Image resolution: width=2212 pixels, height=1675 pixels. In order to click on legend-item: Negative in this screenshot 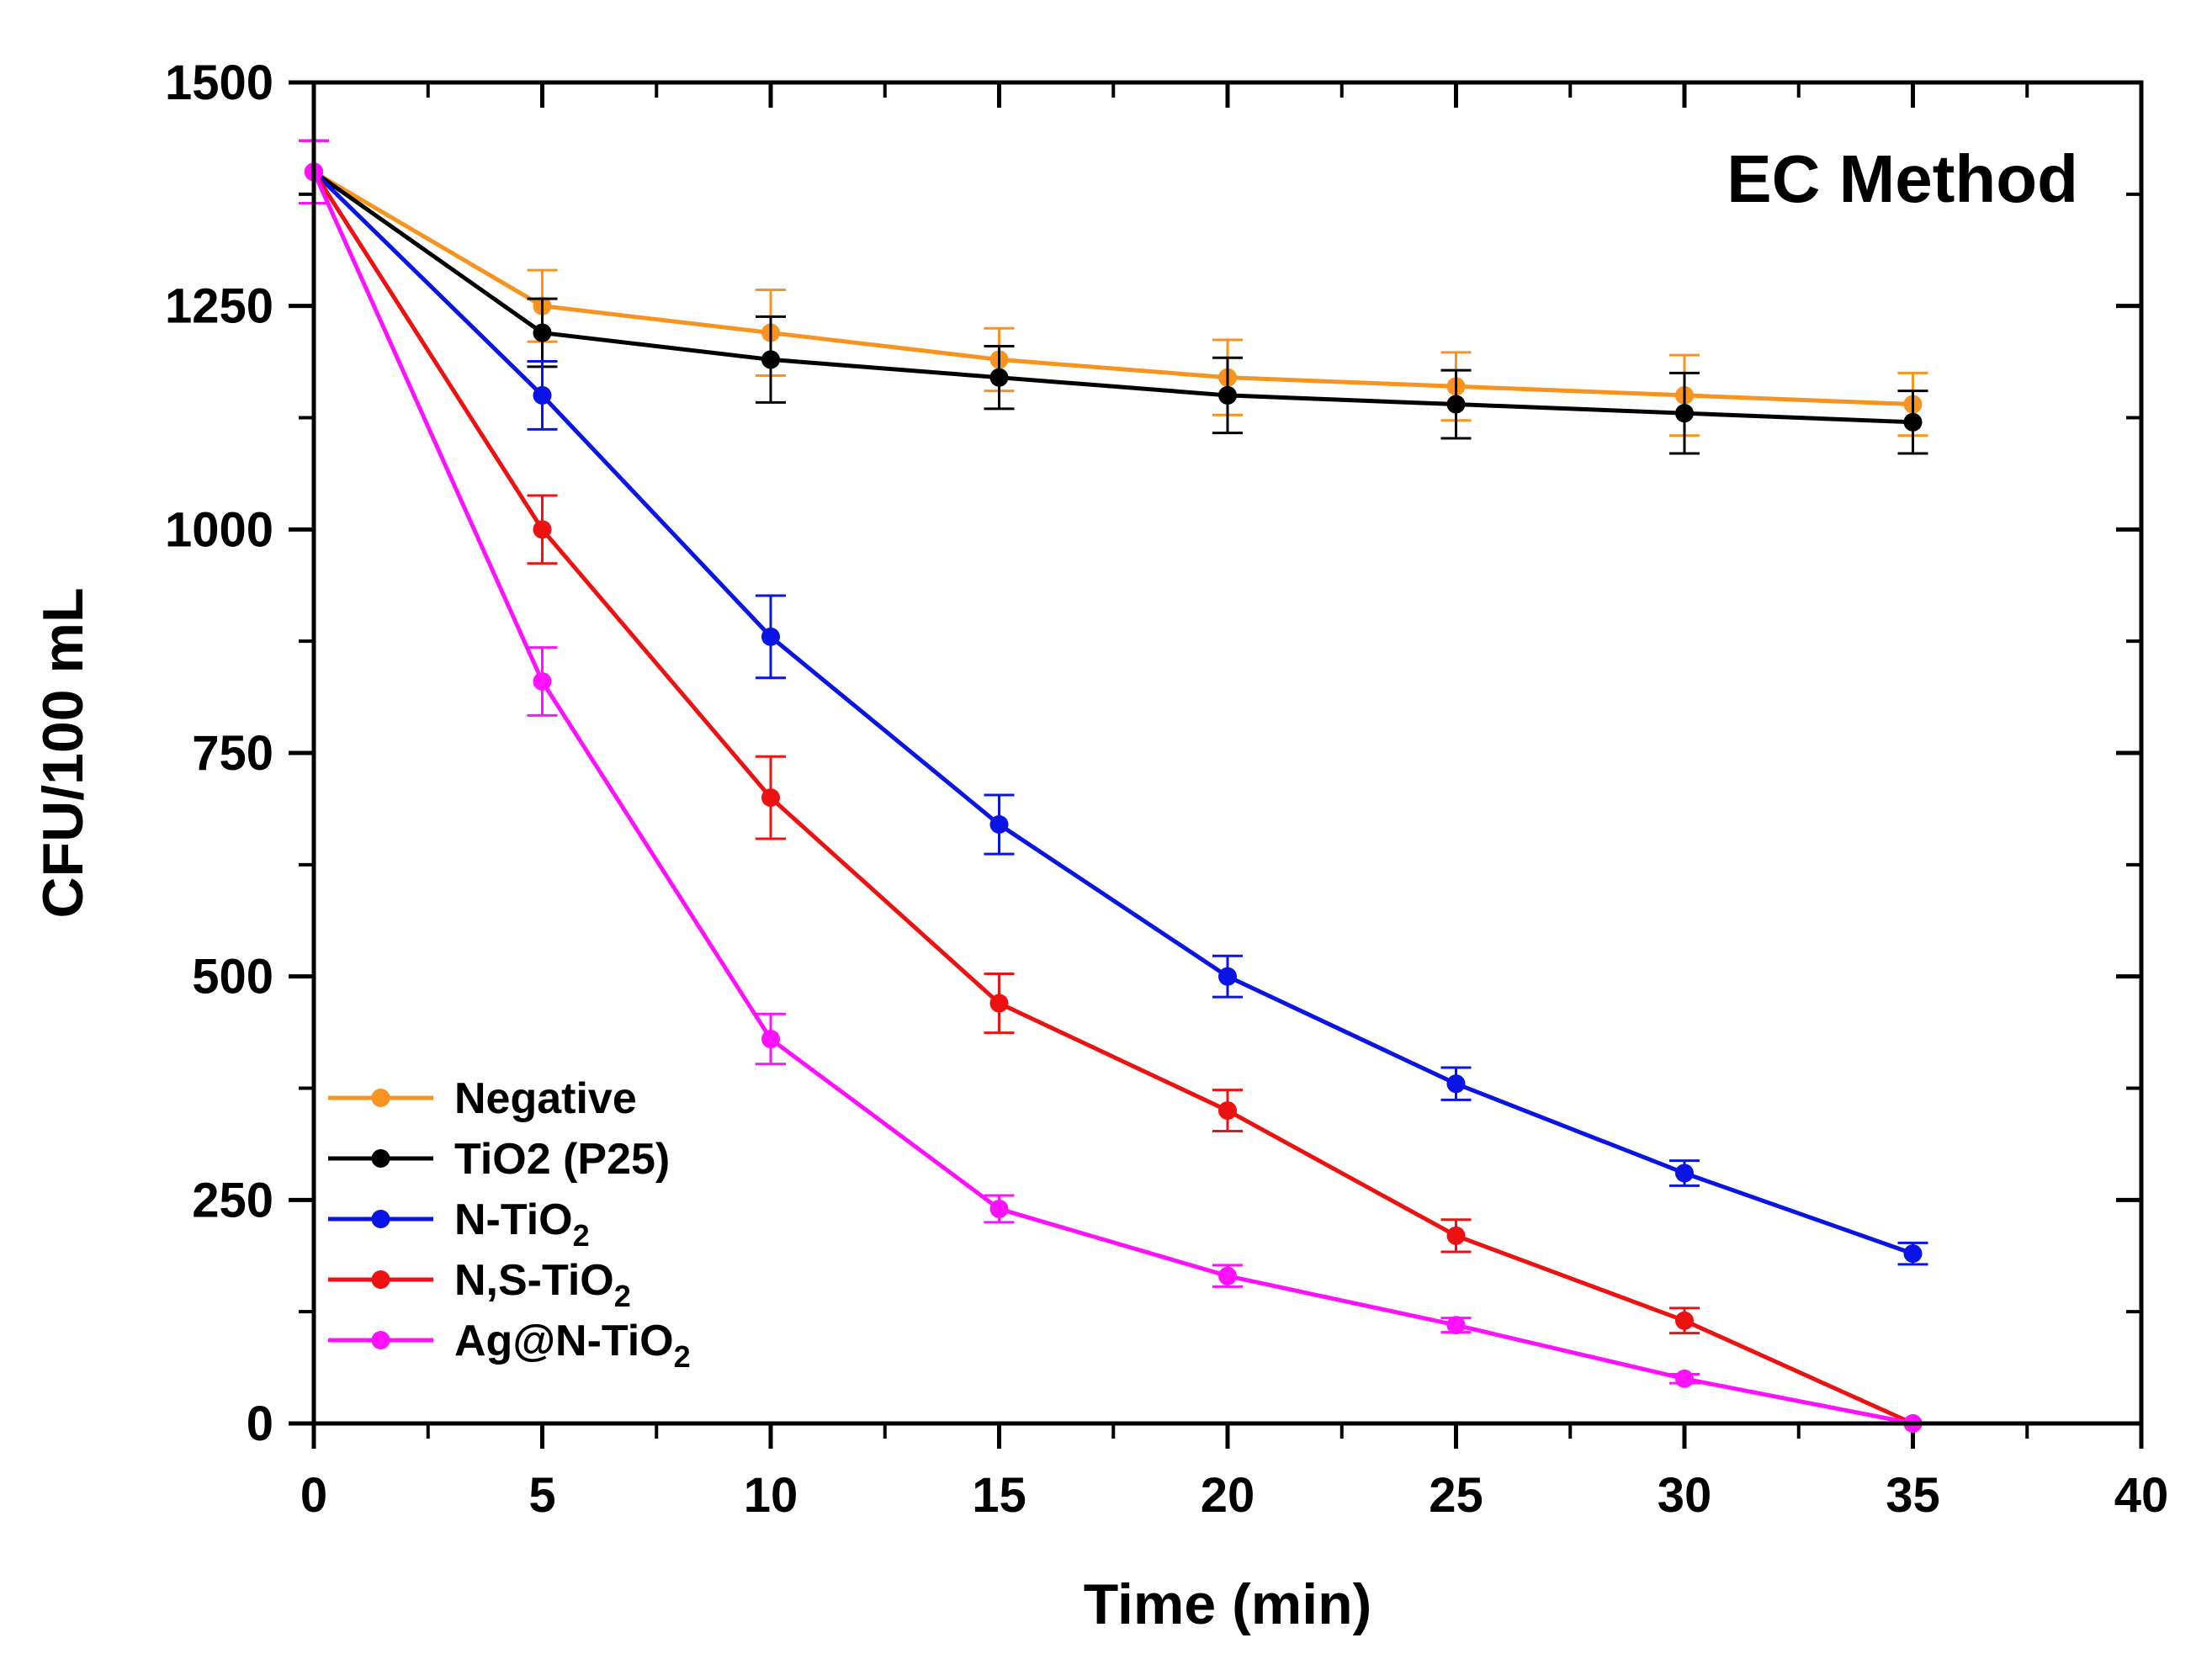, I will do `click(482, 1099)`.